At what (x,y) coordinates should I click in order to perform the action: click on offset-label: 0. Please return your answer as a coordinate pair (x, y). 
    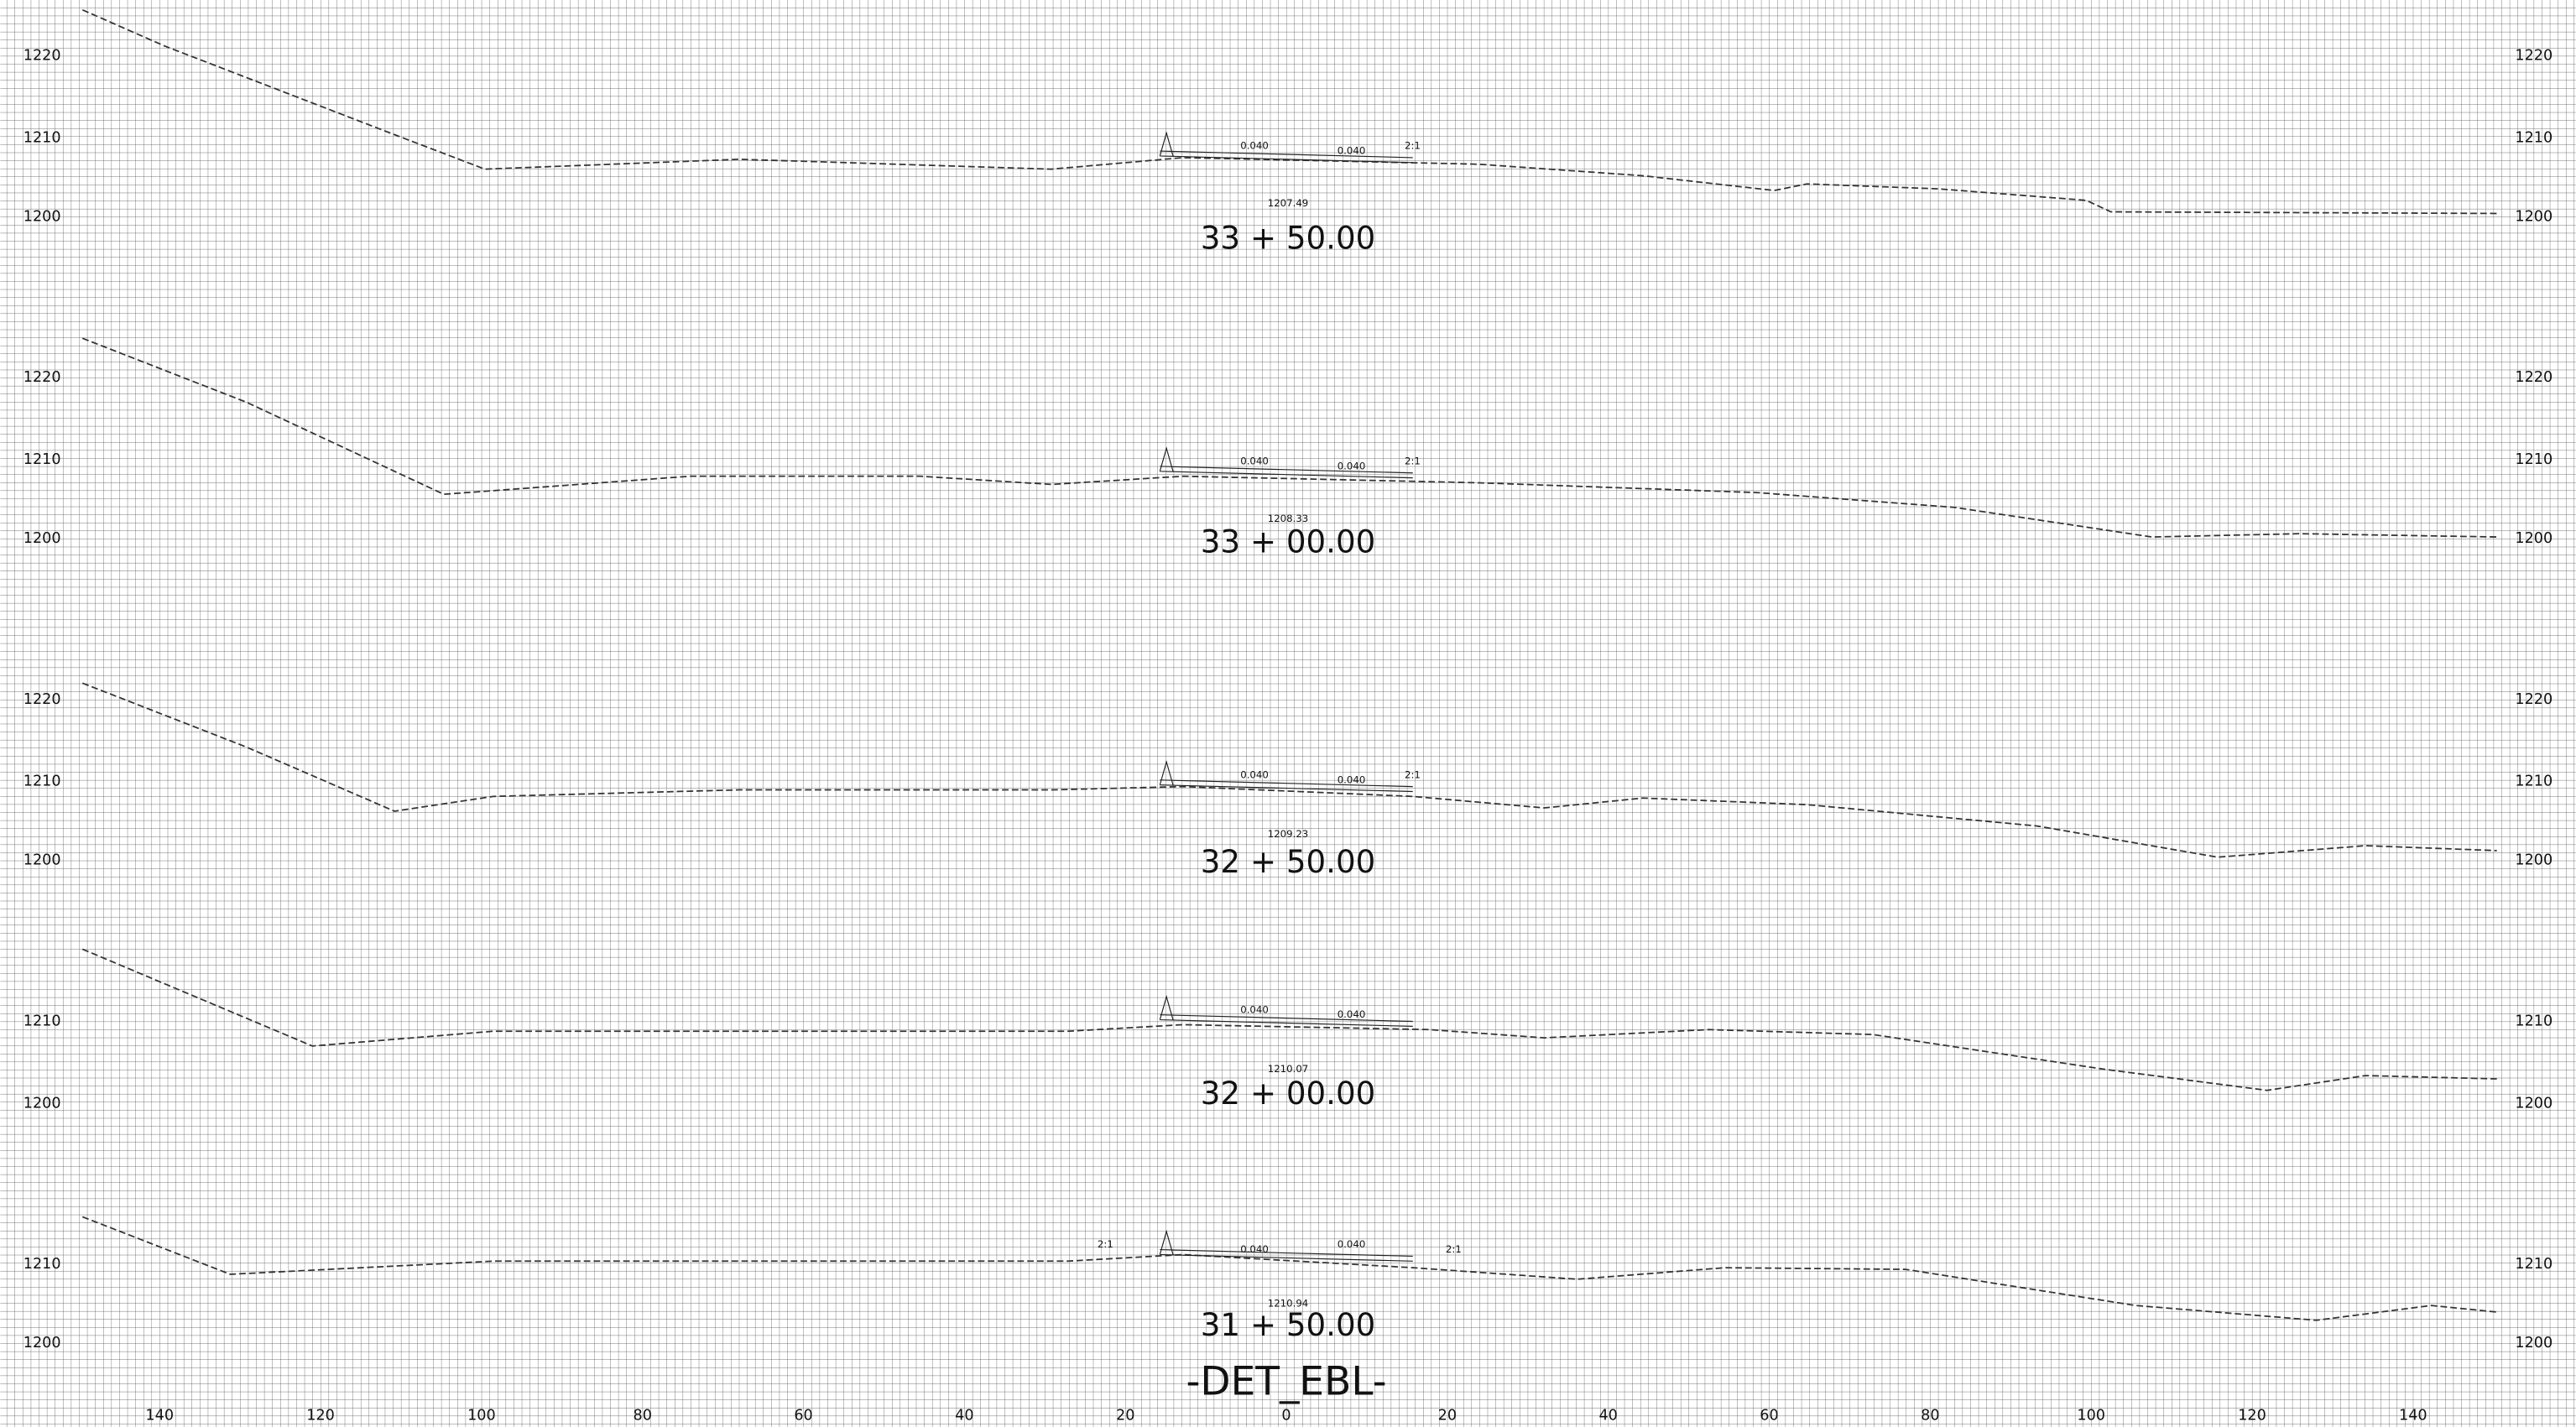
    Looking at the image, I should click on (1286, 1415).